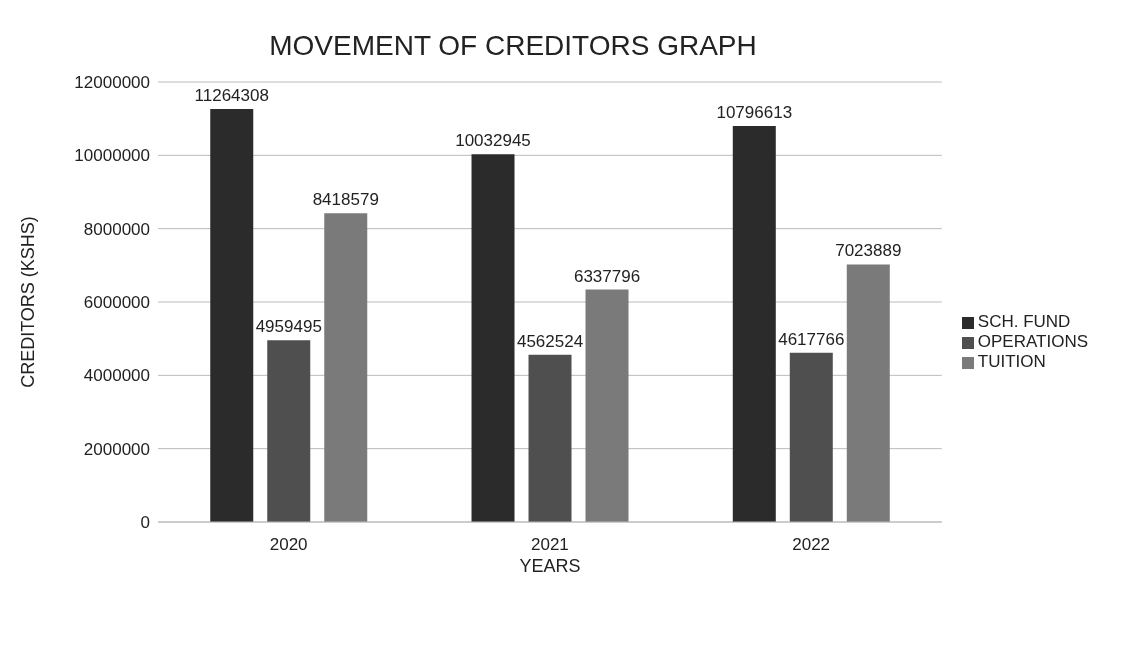  I want to click on data-label: 4562524, so click(550, 341).